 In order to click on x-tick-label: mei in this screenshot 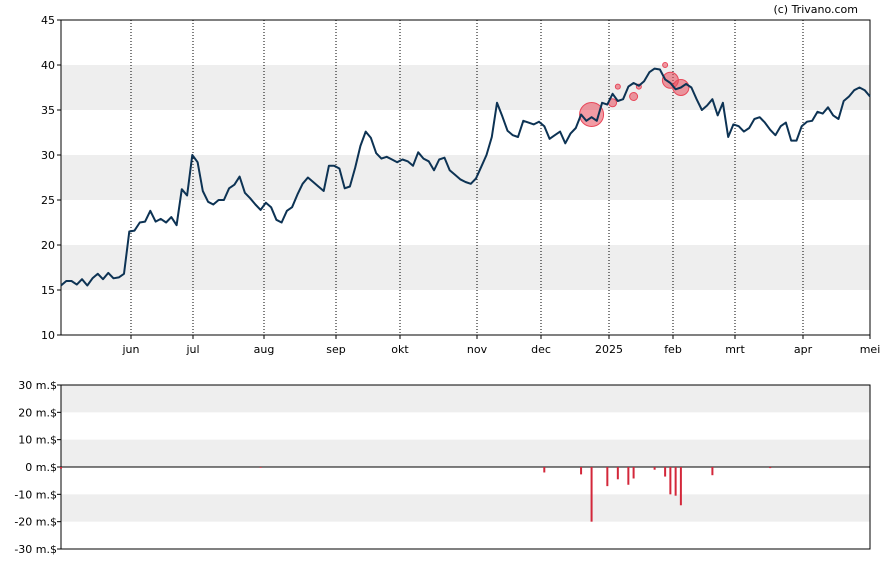, I will do `click(870, 349)`.